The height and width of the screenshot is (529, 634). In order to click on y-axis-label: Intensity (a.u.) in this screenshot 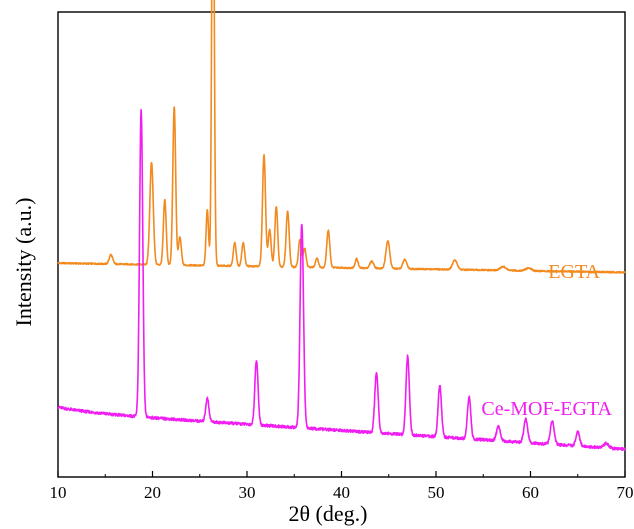, I will do `click(23, 262)`.